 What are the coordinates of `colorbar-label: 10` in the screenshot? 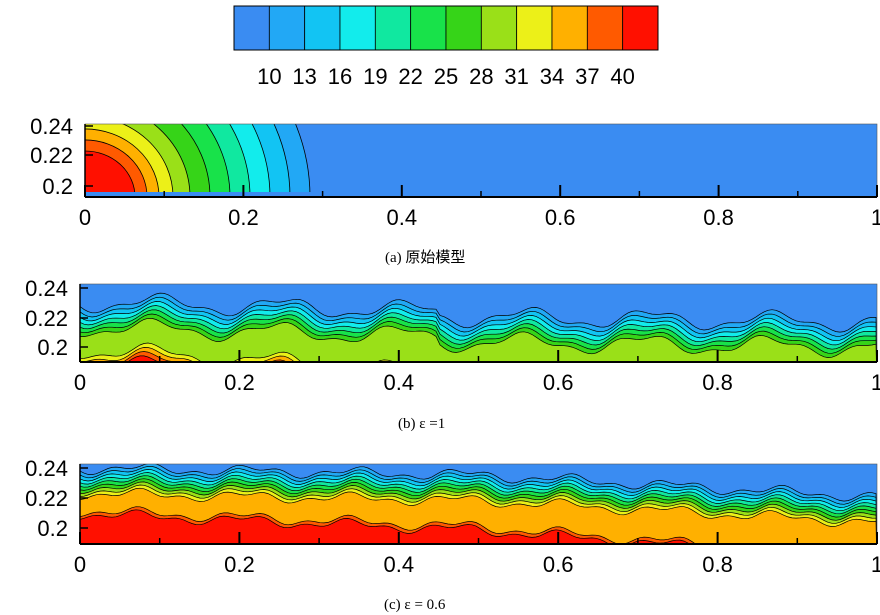 It's located at (269, 76).